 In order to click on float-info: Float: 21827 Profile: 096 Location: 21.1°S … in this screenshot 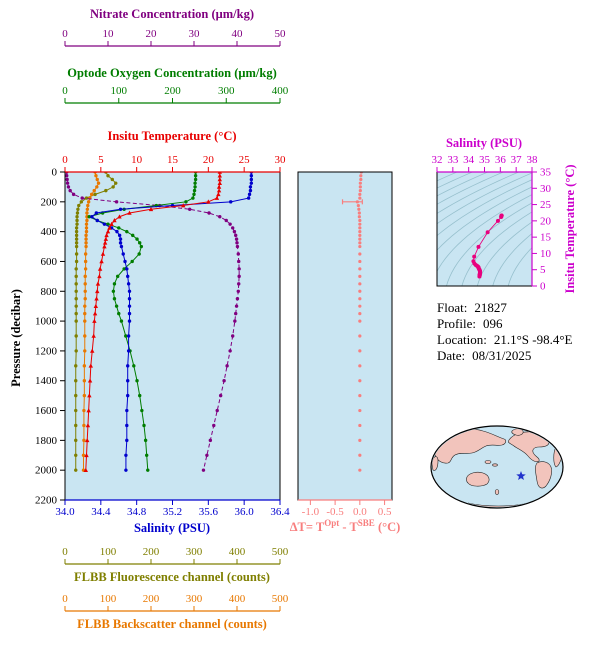, I will do `click(504, 332)`.